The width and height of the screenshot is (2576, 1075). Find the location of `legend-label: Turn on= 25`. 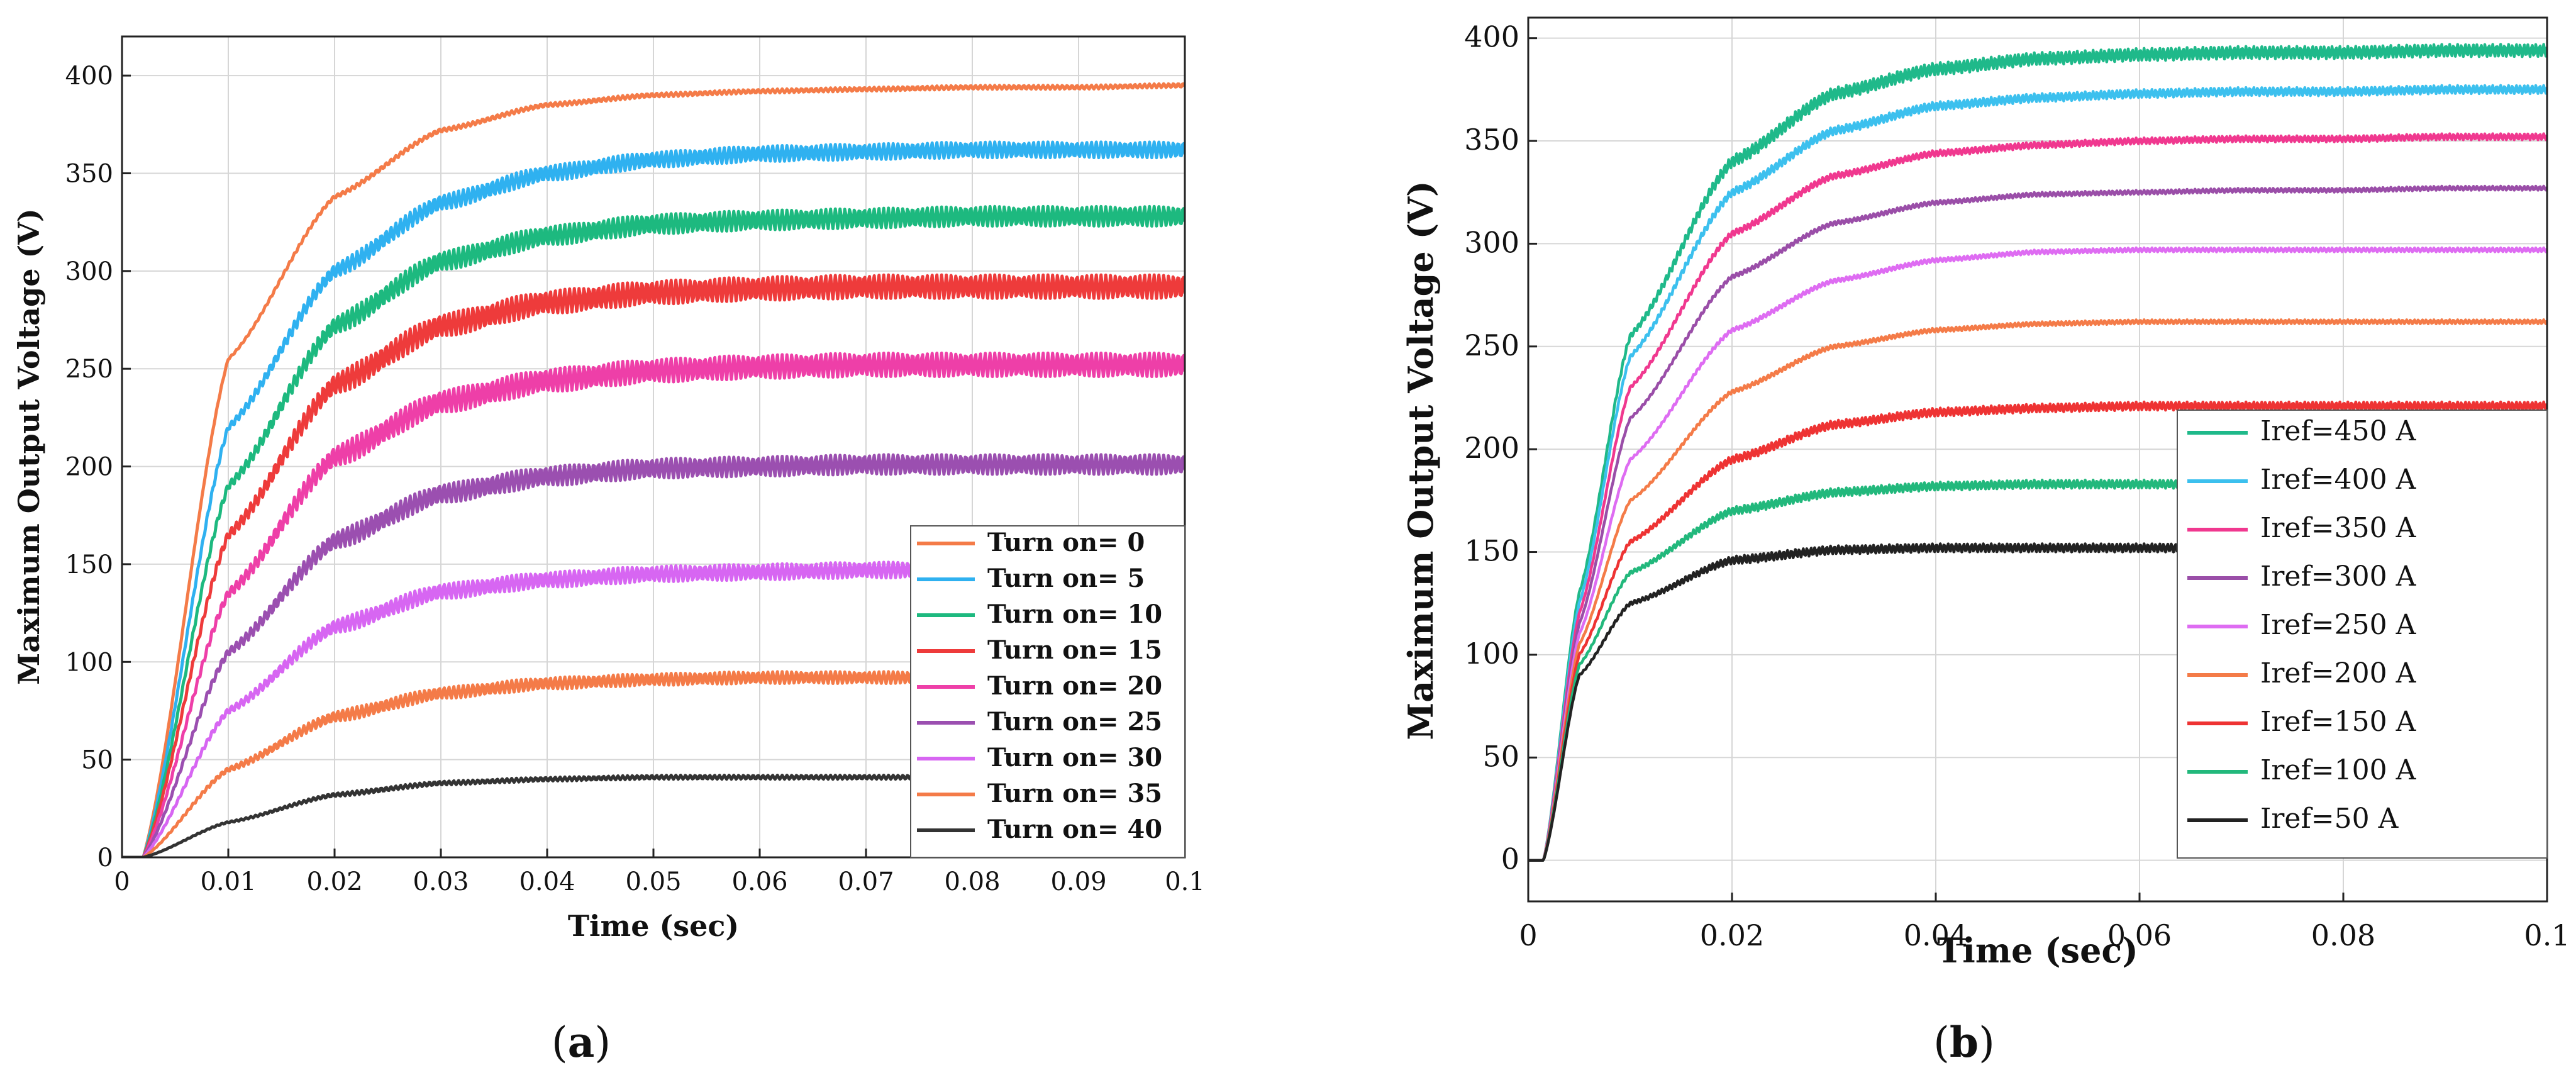

legend-label: Turn on= 25 is located at coordinates (1074, 722).